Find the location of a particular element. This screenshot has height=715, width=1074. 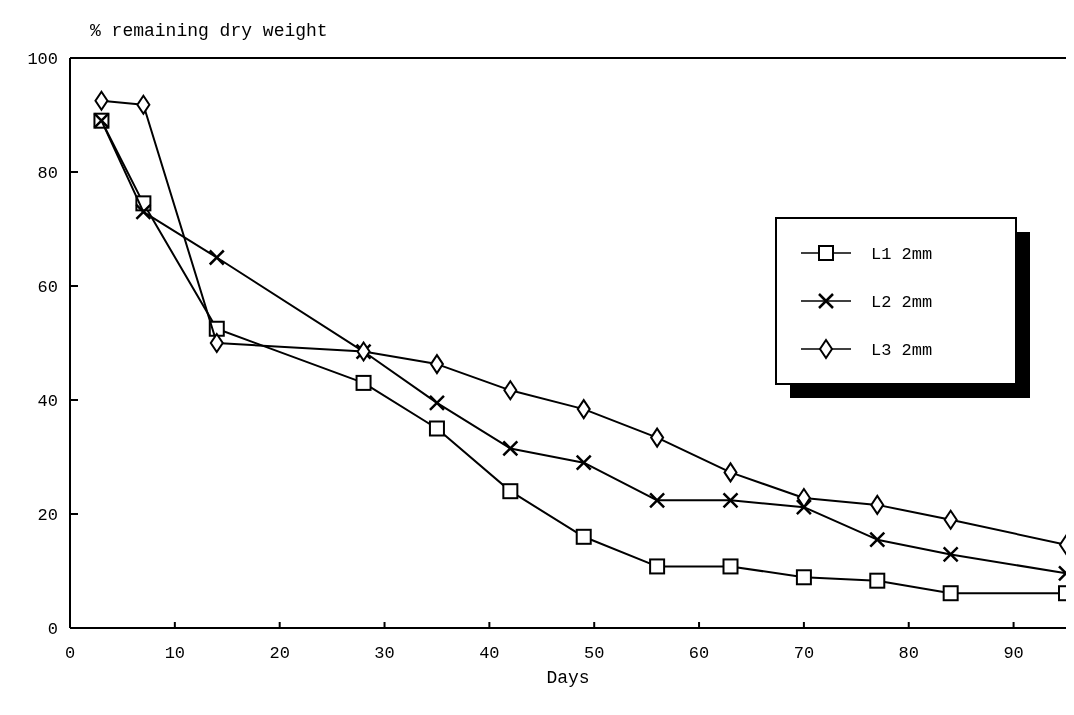

legend-label: L2 2mm is located at coordinates (902, 302).